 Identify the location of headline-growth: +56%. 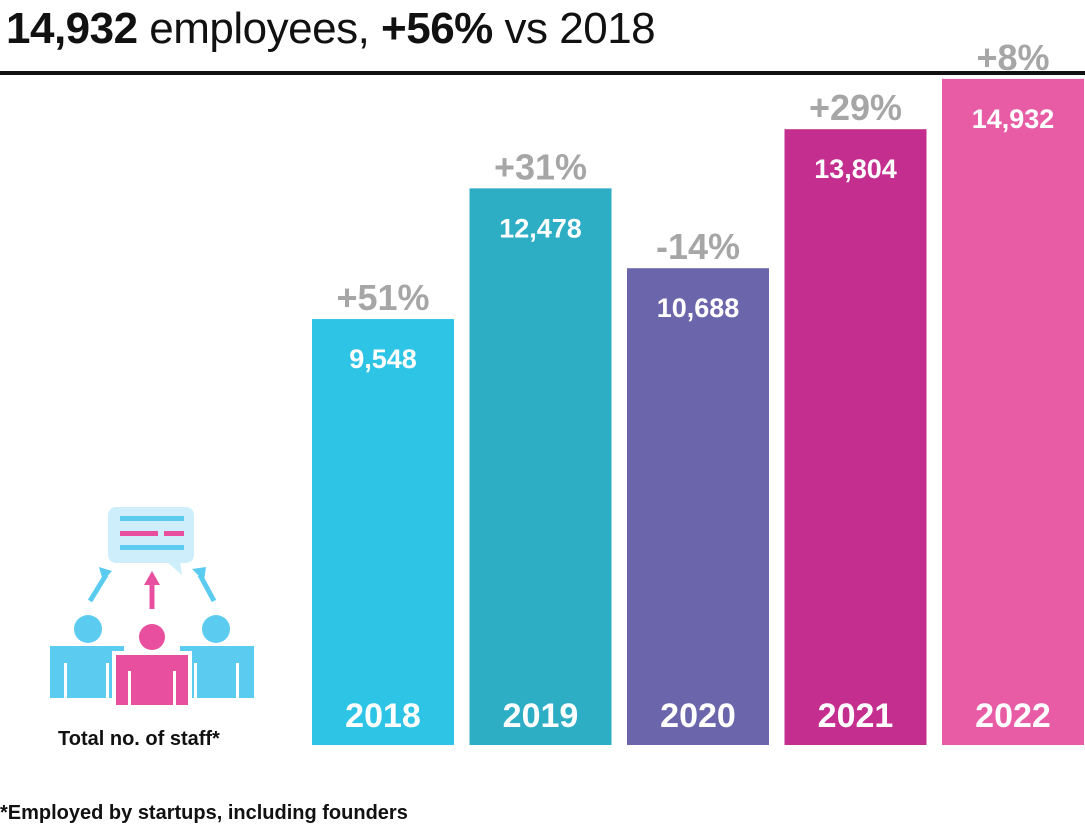
(437, 28).